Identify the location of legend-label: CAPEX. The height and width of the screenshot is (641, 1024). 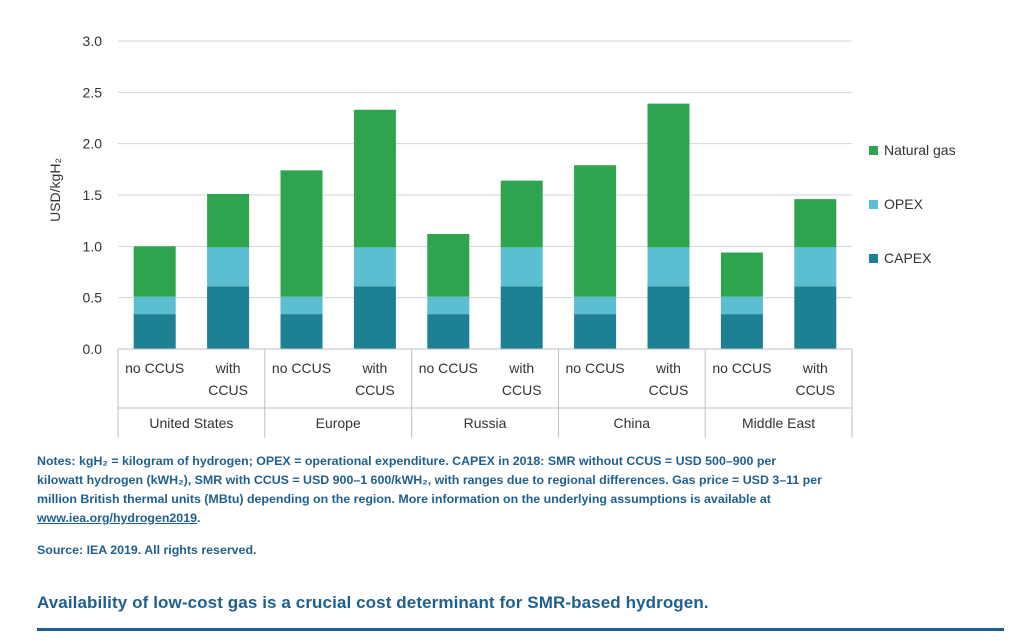
(908, 258).